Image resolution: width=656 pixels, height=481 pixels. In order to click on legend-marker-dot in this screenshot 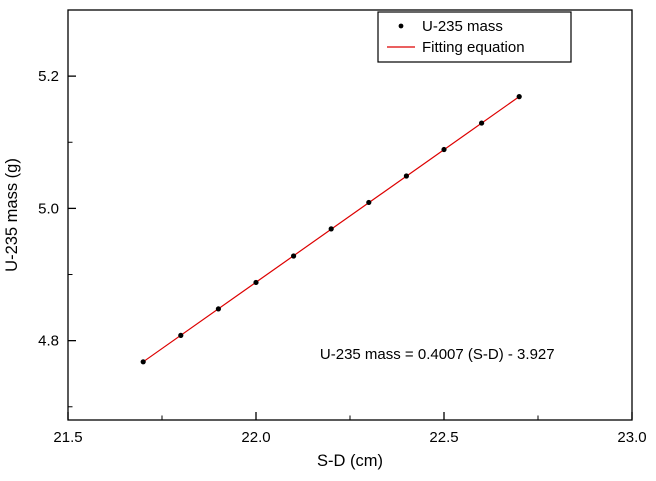, I will do `click(401, 26)`.